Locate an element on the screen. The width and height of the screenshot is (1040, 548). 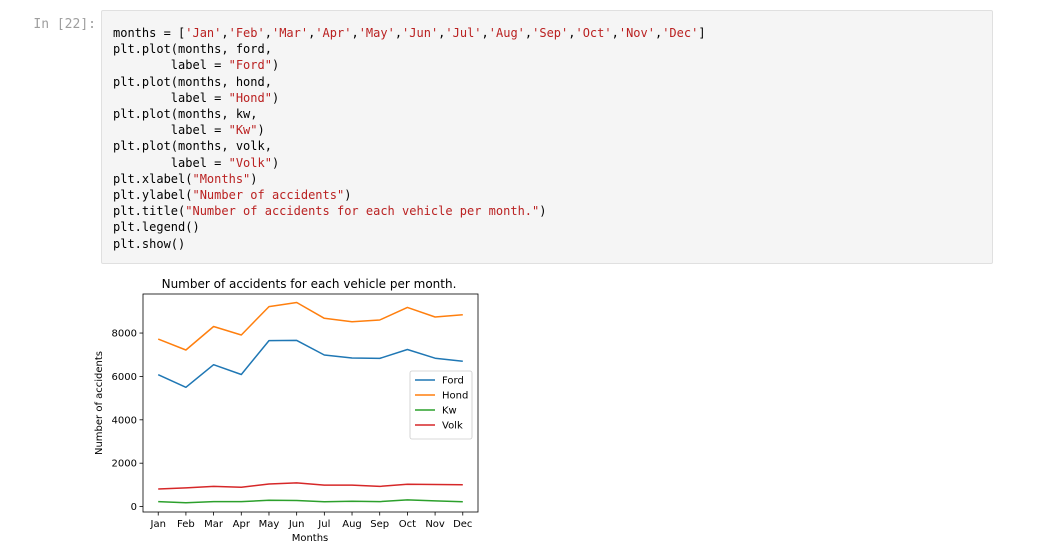
series-lines is located at coordinates (310, 402).